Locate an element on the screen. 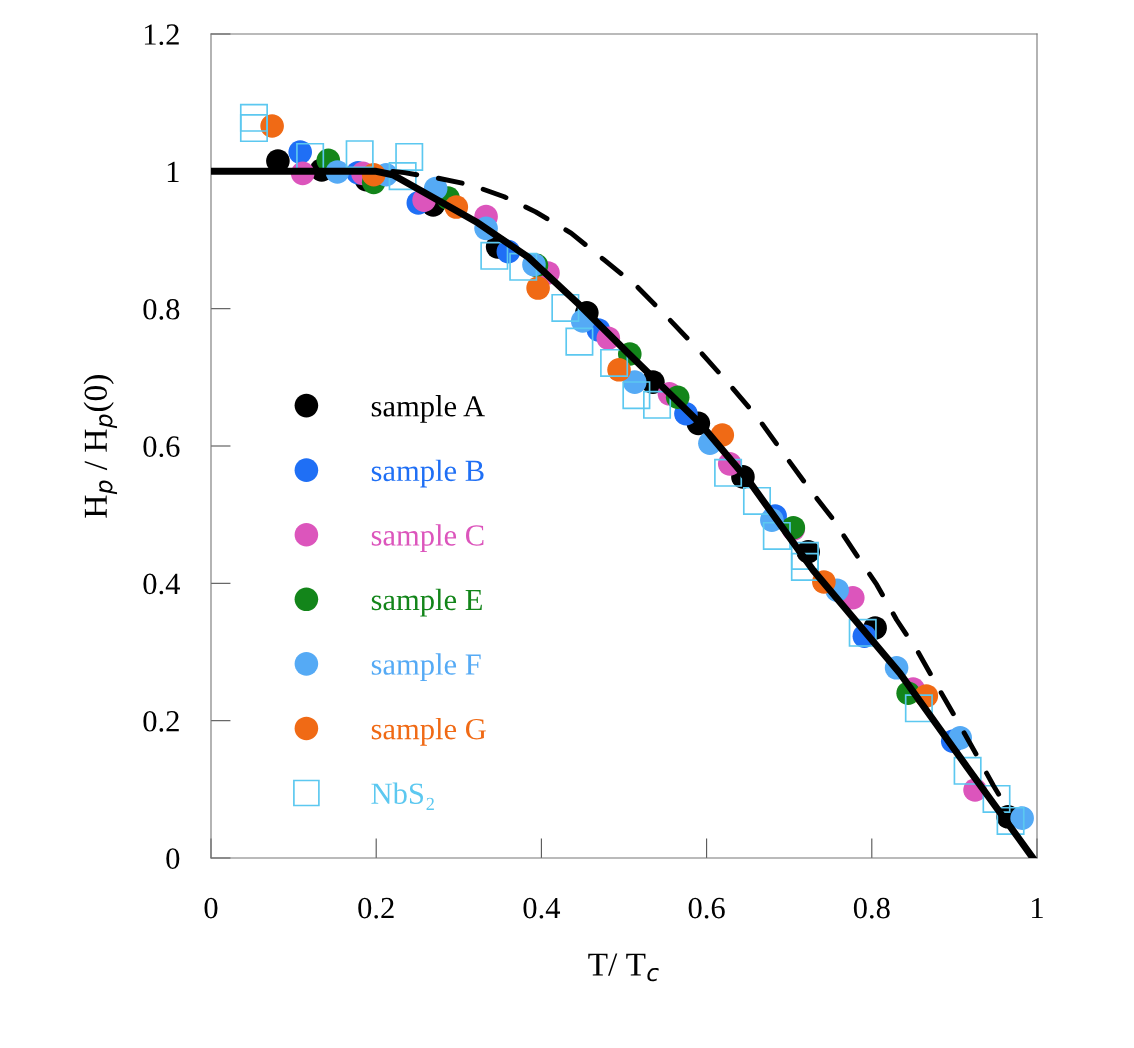 Image resolution: width=1134 pixels, height=1048 pixels. y-tick-label: 0.4 is located at coordinates (161, 584).